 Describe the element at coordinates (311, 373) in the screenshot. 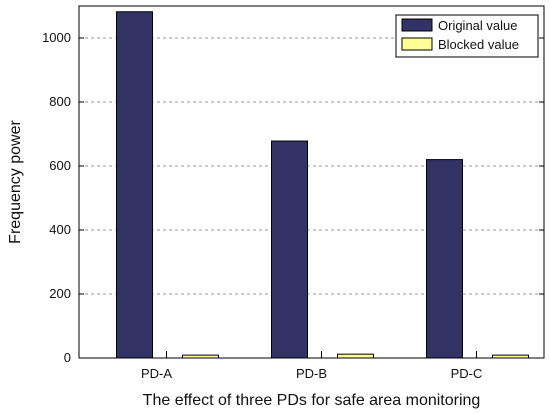

I see `x-tick-label: PD-B` at that location.